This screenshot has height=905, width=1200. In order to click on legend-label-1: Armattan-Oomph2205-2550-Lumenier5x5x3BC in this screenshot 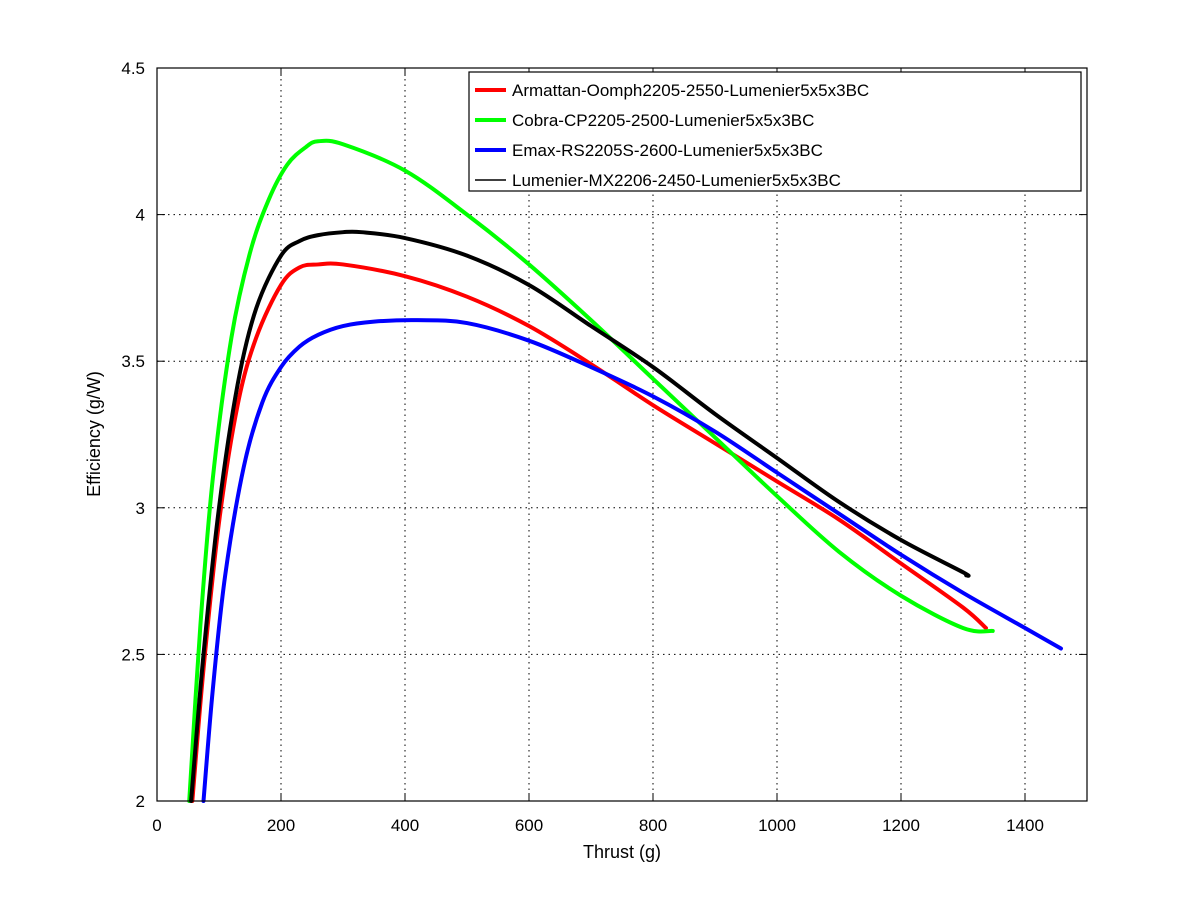, I will do `click(690, 90)`.